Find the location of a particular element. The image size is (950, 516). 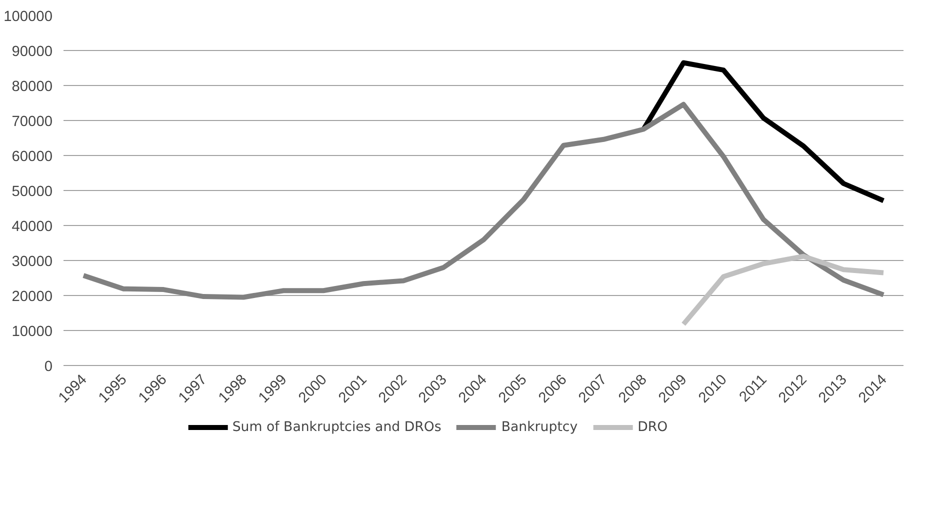

y-tick-label: 70000 is located at coordinates (32, 122).